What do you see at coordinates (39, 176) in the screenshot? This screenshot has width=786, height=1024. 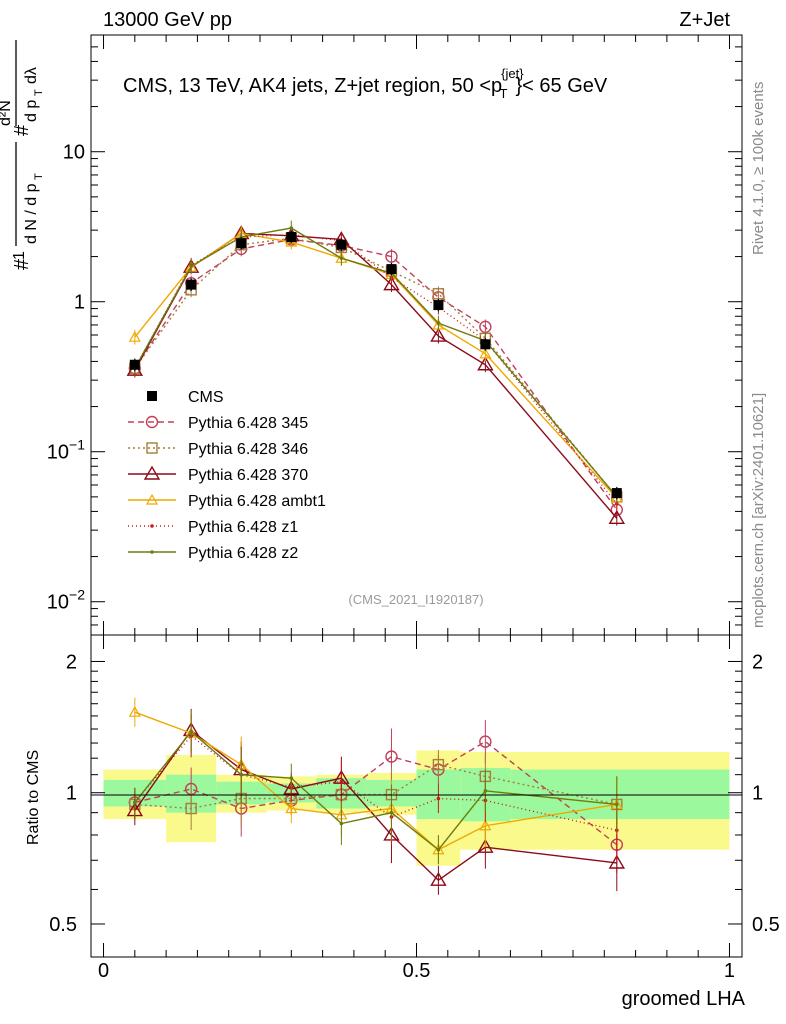 I see `y-label-den1-sub: T` at bounding box center [39, 176].